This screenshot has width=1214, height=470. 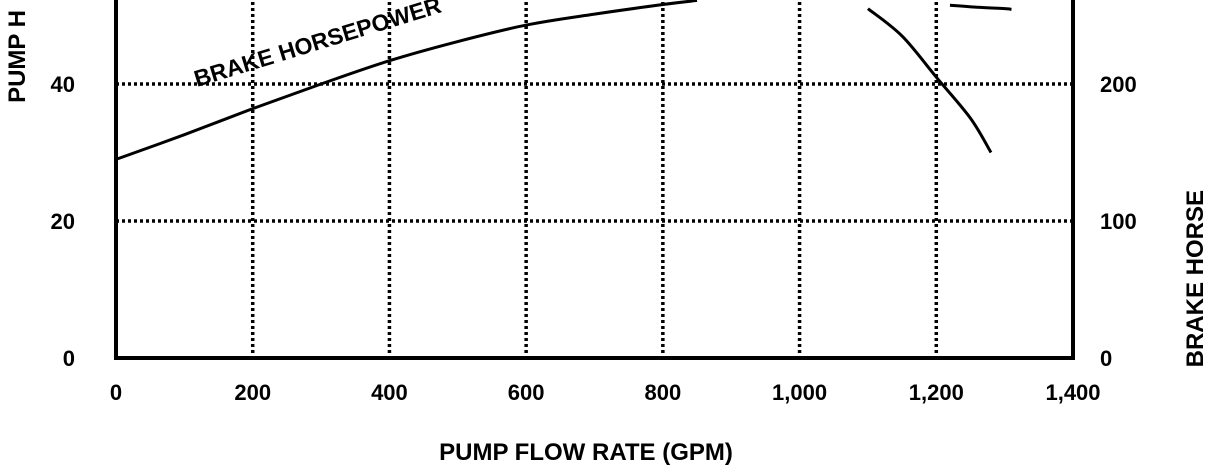 What do you see at coordinates (318, 46) in the screenshot?
I see `brake-horsepower-curve-label: BRAKE HORSEPOWER` at bounding box center [318, 46].